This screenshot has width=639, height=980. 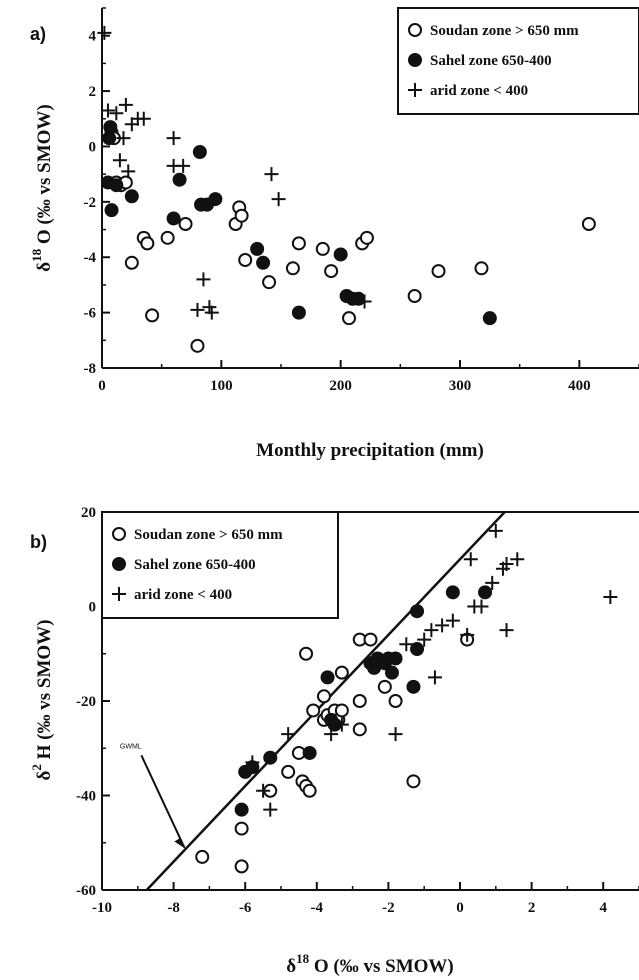 What do you see at coordinates (163, 801) in the screenshot?
I see `gwml-arrow` at bounding box center [163, 801].